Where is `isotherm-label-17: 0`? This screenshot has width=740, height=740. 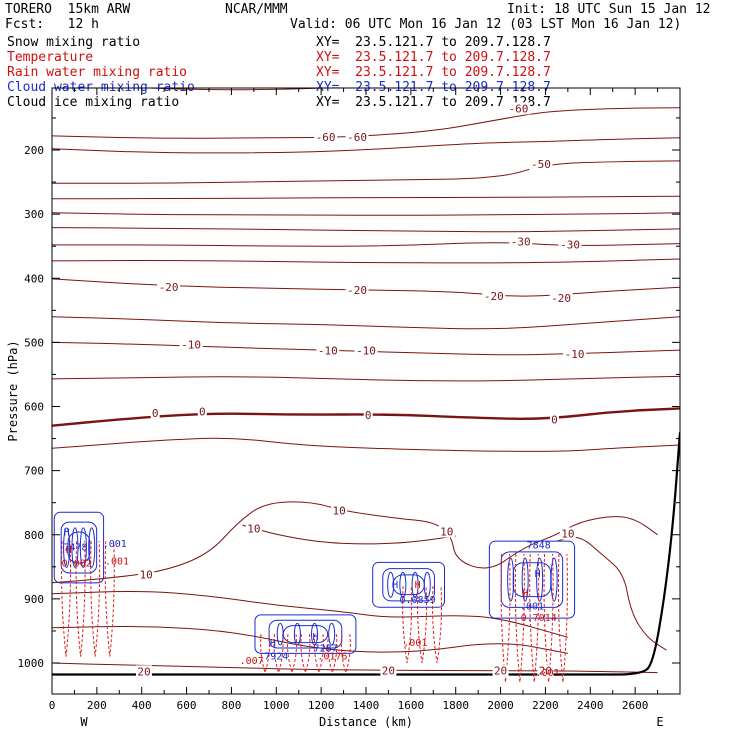
isotherm-label-17: 0 is located at coordinates (554, 419).